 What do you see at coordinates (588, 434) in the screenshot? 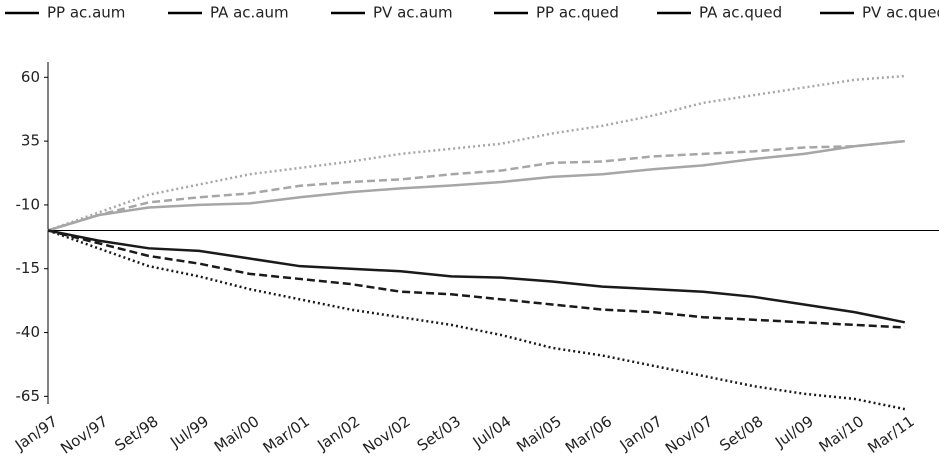
I see `x-tick-label: Mar/06` at bounding box center [588, 434].